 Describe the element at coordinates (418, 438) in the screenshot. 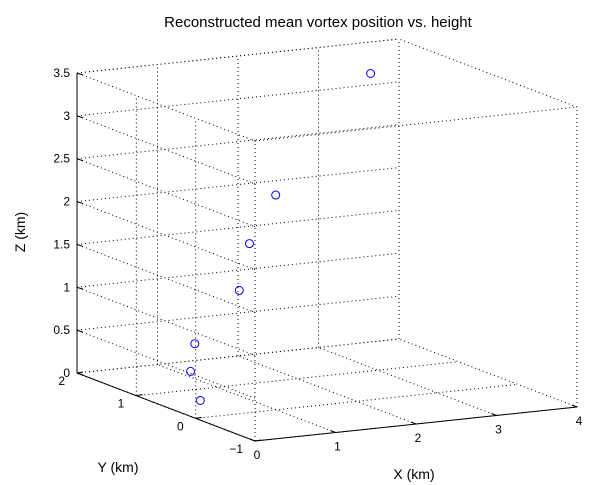

I see `x-tick-label: 2` at that location.